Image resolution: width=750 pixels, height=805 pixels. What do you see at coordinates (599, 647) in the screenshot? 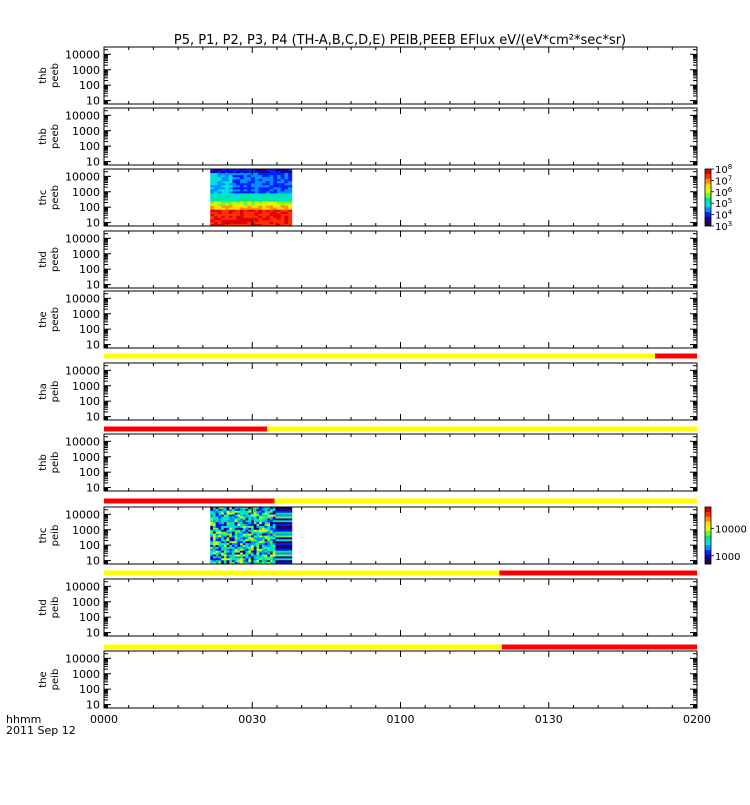
I see `mode-bar-segment` at bounding box center [599, 647].